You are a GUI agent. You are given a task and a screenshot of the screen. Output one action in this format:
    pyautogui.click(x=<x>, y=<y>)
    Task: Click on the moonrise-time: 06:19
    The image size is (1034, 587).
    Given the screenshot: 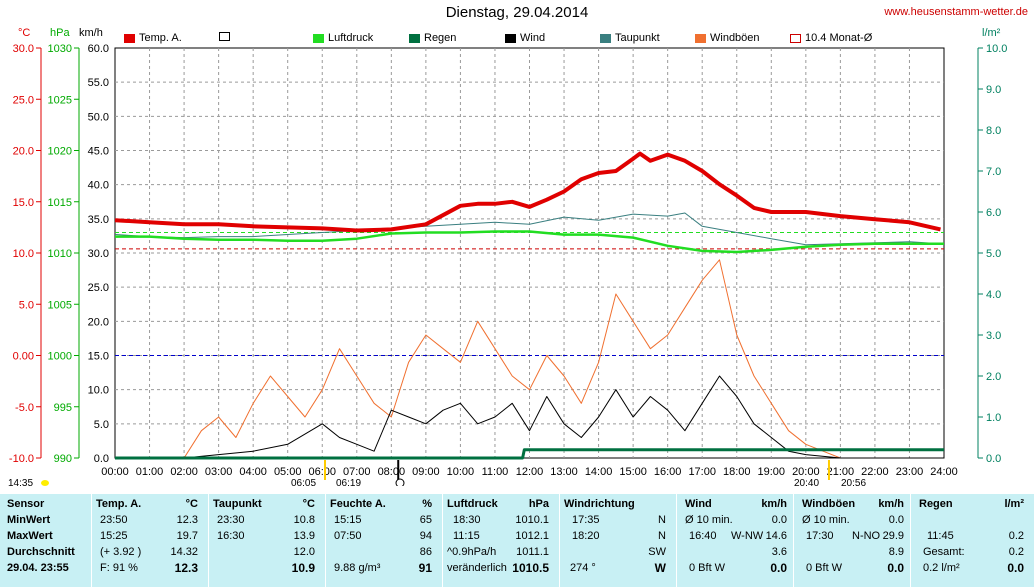 What is the action you would take?
    pyautogui.click(x=349, y=483)
    